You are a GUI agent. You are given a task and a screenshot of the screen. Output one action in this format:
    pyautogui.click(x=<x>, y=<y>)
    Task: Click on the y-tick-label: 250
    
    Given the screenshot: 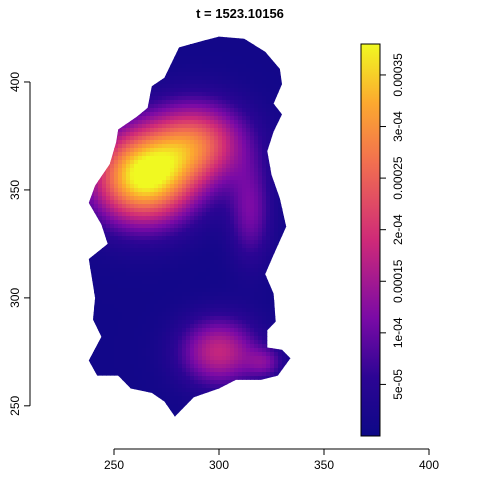 What is the action you would take?
    pyautogui.click(x=15, y=405)
    